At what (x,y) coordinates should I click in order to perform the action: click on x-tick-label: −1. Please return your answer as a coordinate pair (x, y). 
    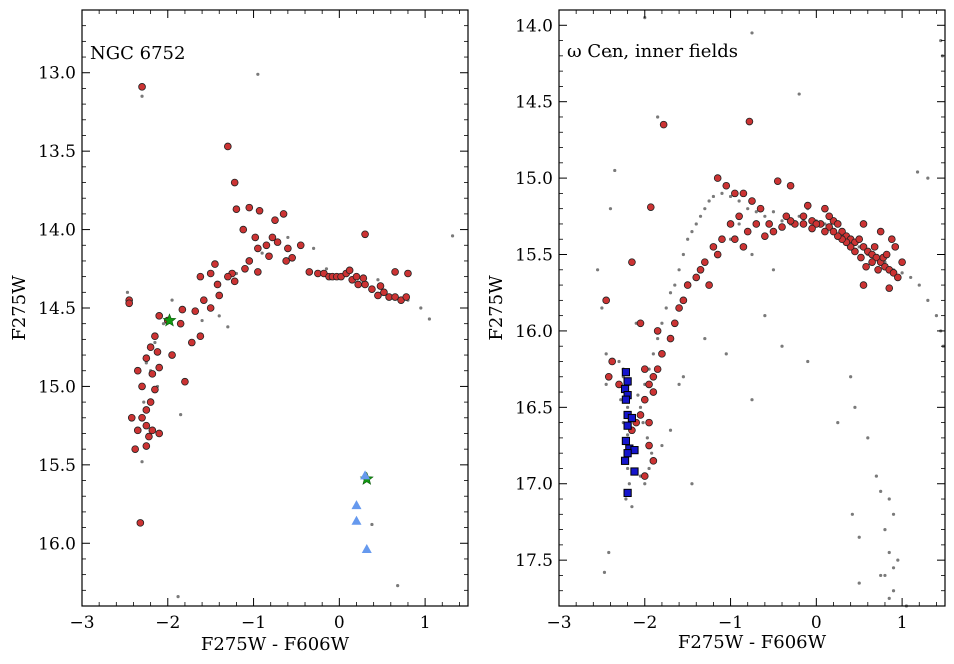
    Looking at the image, I should click on (730, 623).